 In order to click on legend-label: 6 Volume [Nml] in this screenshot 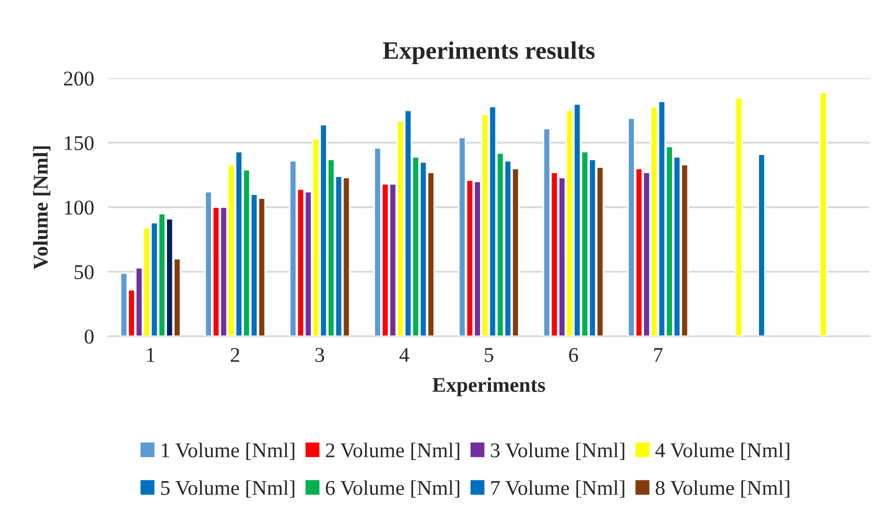, I will do `click(393, 489)`.